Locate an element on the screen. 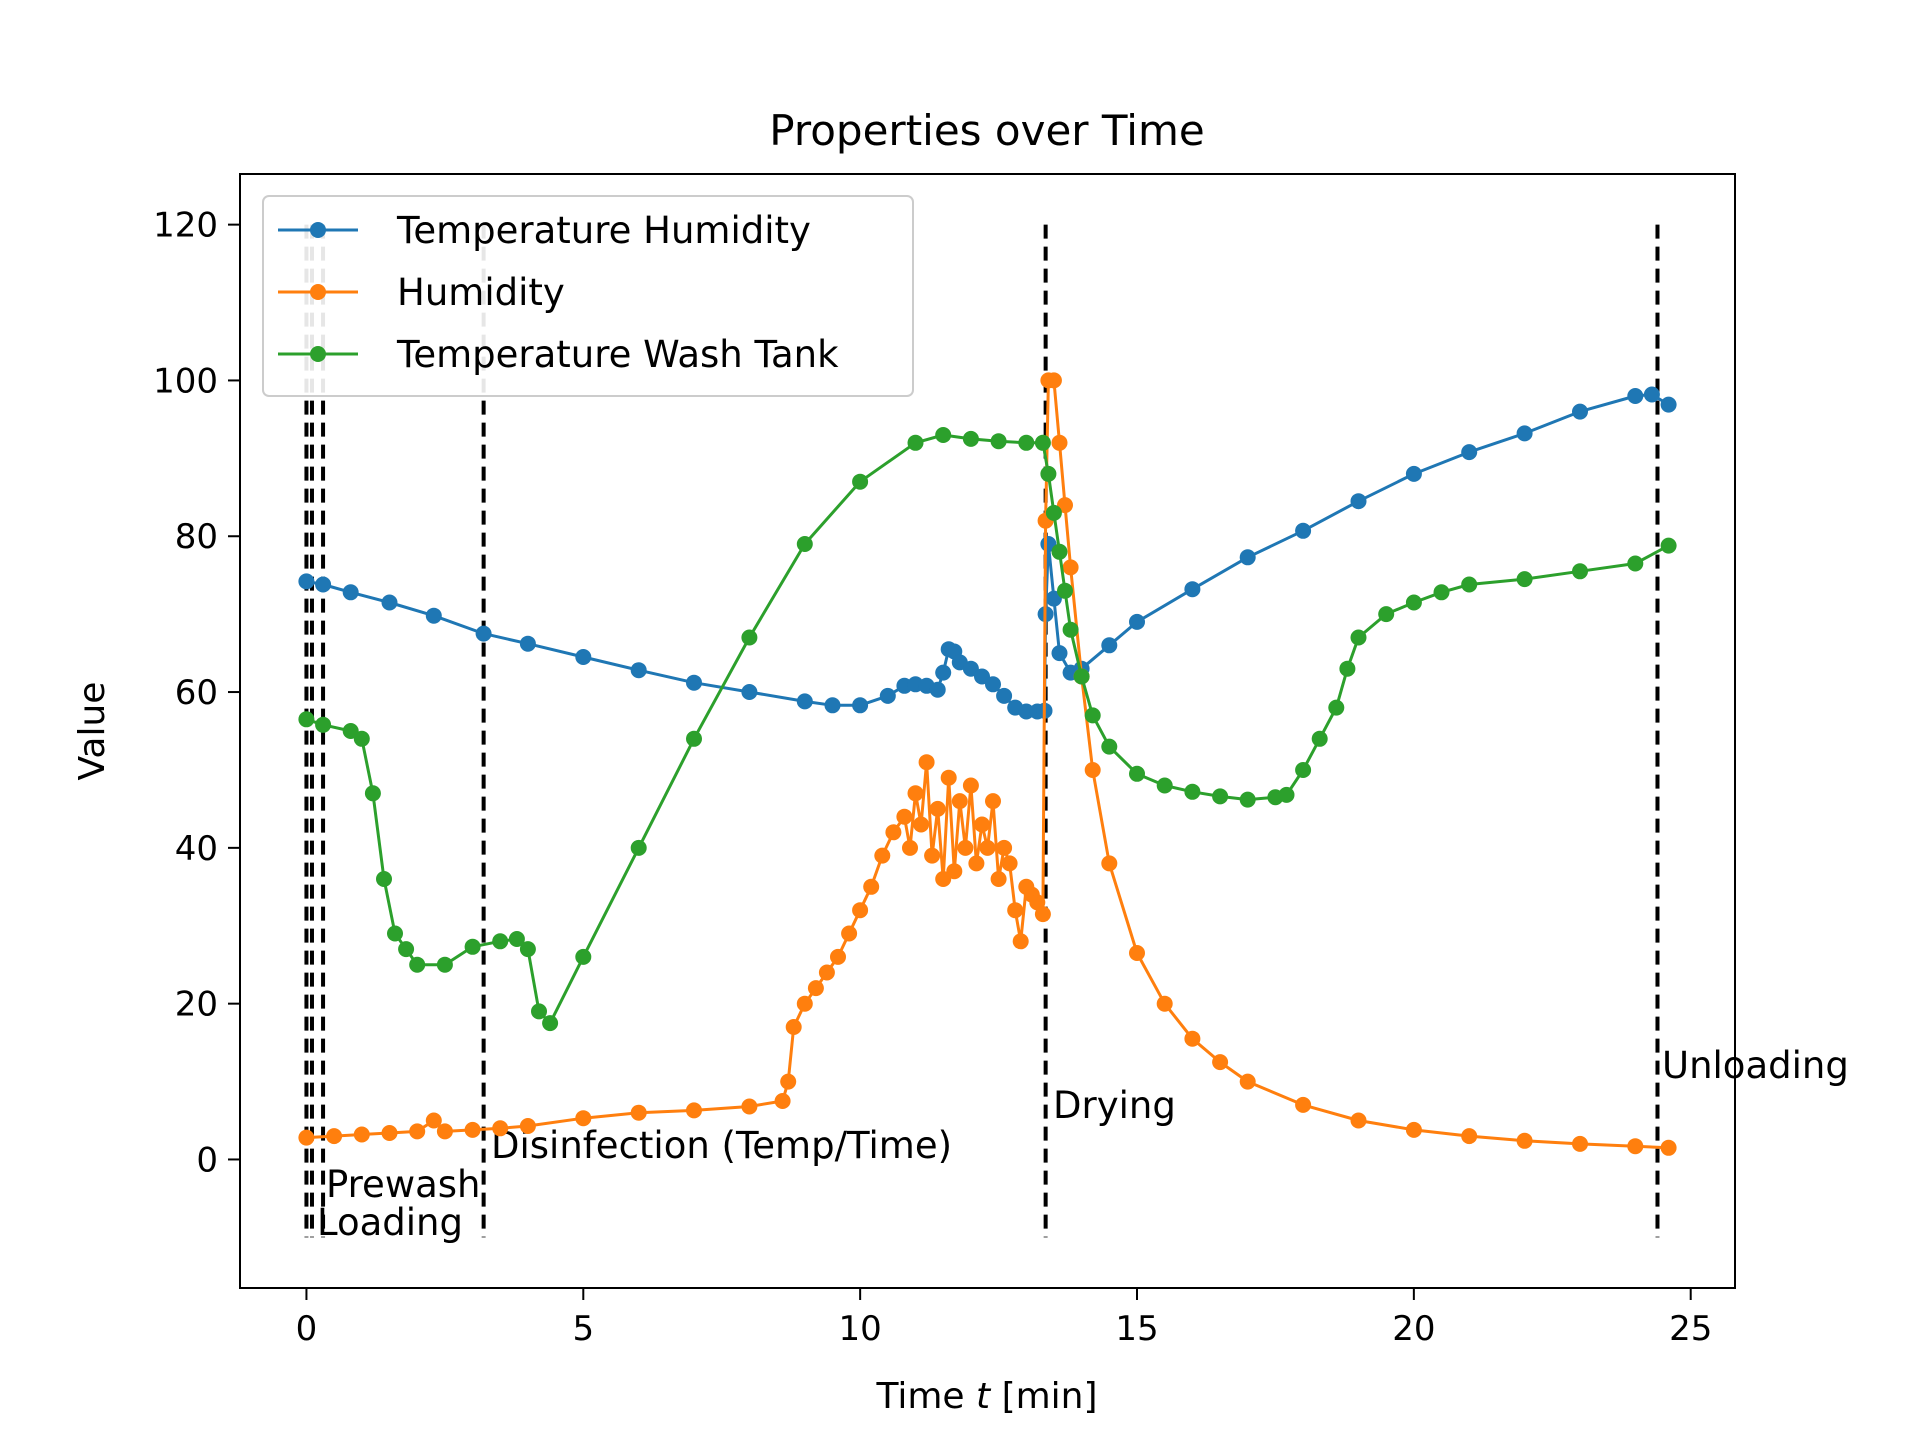 The image size is (1920, 1440). x-axis-label: Time t [min] is located at coordinates (986, 1396).